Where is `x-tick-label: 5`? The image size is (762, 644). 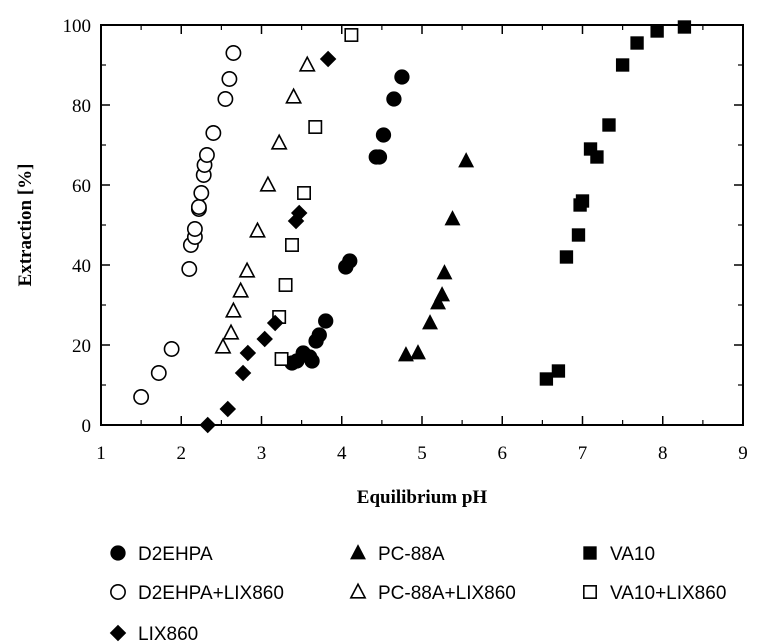 x-tick-label: 5 is located at coordinates (422, 453).